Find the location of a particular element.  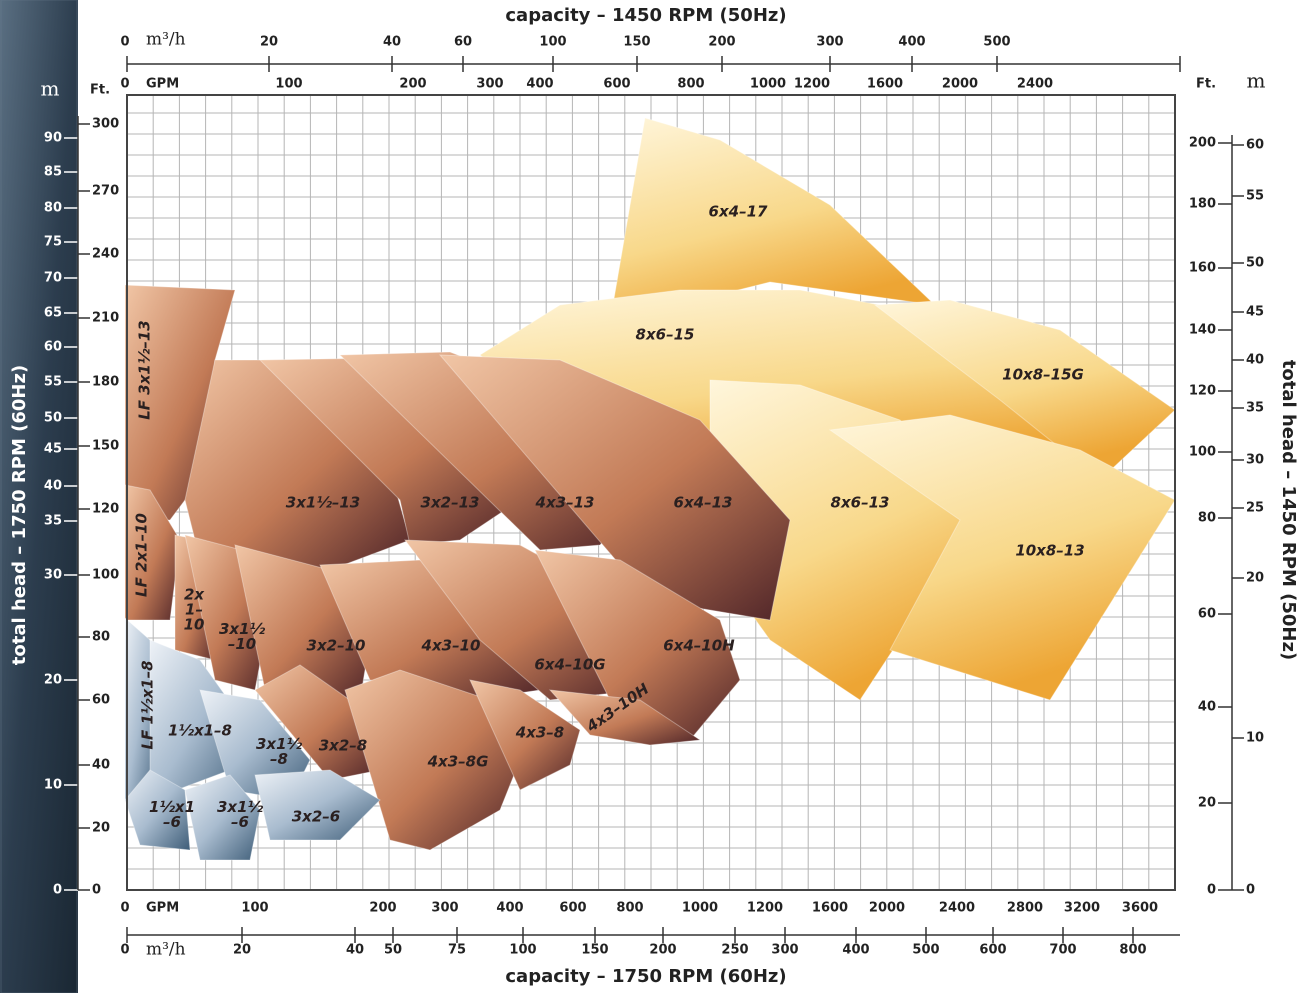

tick-label: 2800 is located at coordinates (1025, 908).